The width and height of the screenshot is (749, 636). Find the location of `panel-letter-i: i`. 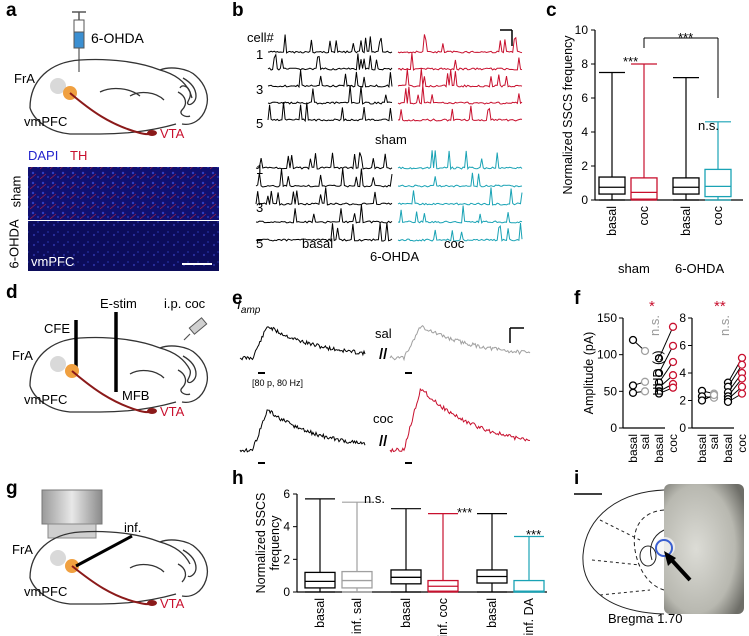

panel-letter-i: i is located at coordinates (577, 478).